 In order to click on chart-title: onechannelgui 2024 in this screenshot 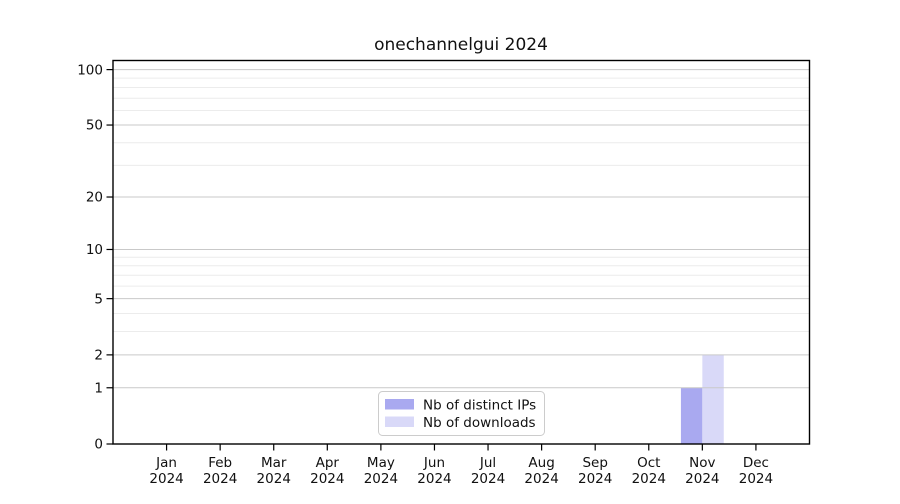, I will do `click(461, 45)`.